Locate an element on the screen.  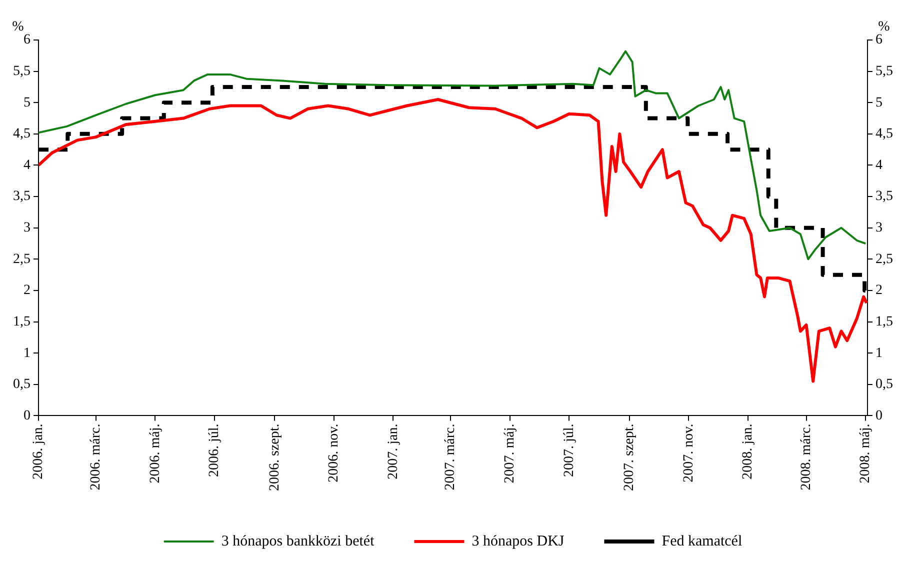
y2-tick-label: 0,5 is located at coordinates (884, 384).